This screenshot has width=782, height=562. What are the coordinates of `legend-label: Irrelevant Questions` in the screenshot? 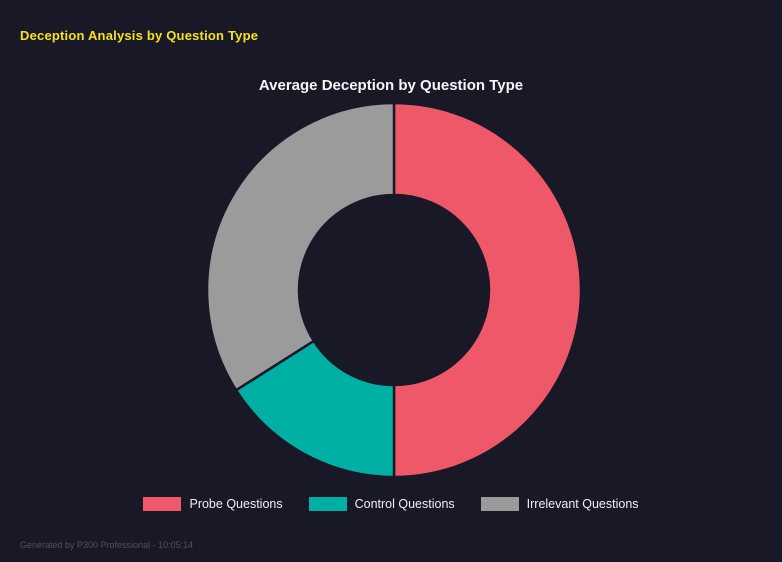 It's located at (582, 504).